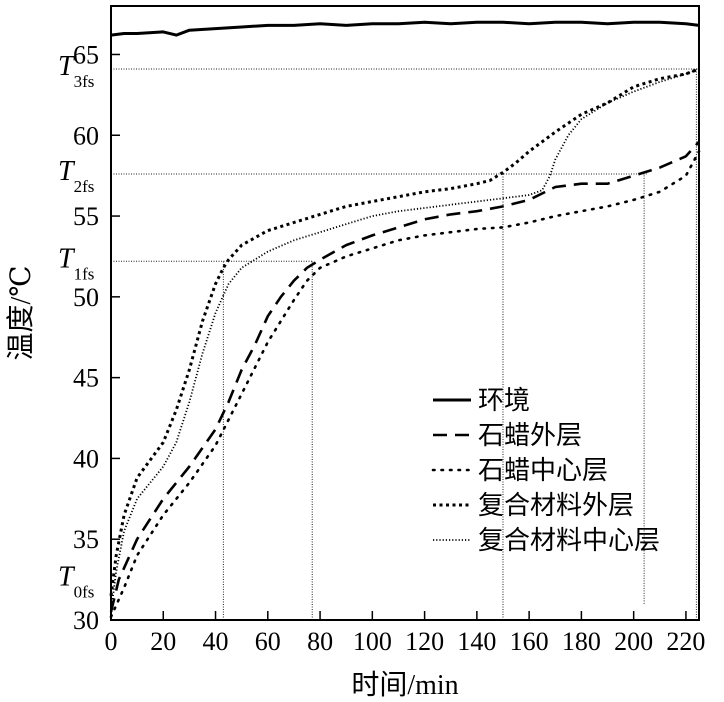  What do you see at coordinates (543, 470) in the screenshot?
I see `legend-label: 石蜡中心层` at bounding box center [543, 470].